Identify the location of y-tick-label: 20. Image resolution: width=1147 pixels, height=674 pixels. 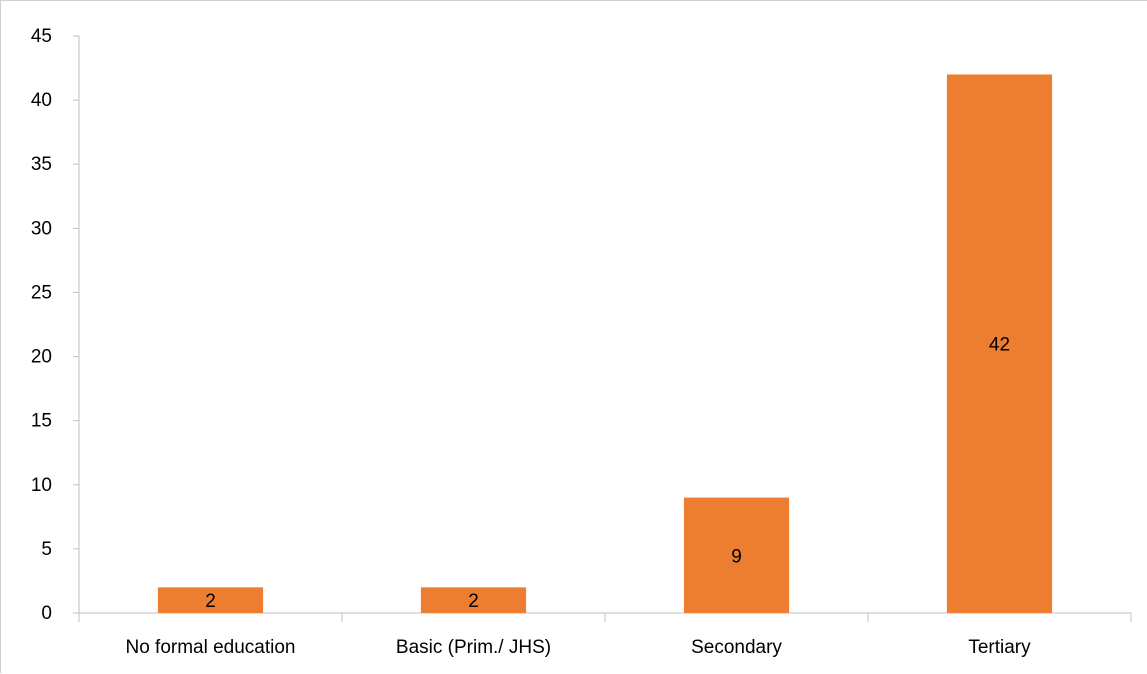
(41, 357).